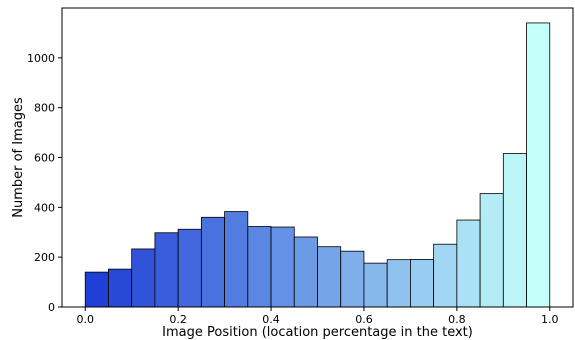 Image resolution: width=575 pixels, height=340 pixels. What do you see at coordinates (44, 108) in the screenshot?
I see `y-tick-label: 800` at bounding box center [44, 108].